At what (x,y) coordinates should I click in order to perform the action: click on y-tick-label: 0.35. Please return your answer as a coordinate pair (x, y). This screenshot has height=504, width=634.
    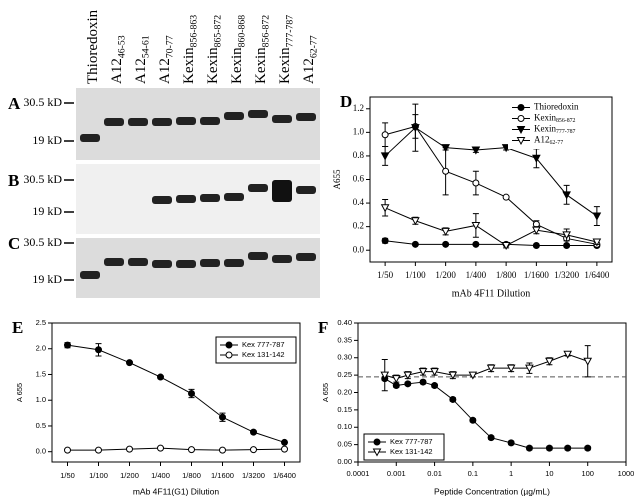
    Looking at the image, I should click on (344, 339).